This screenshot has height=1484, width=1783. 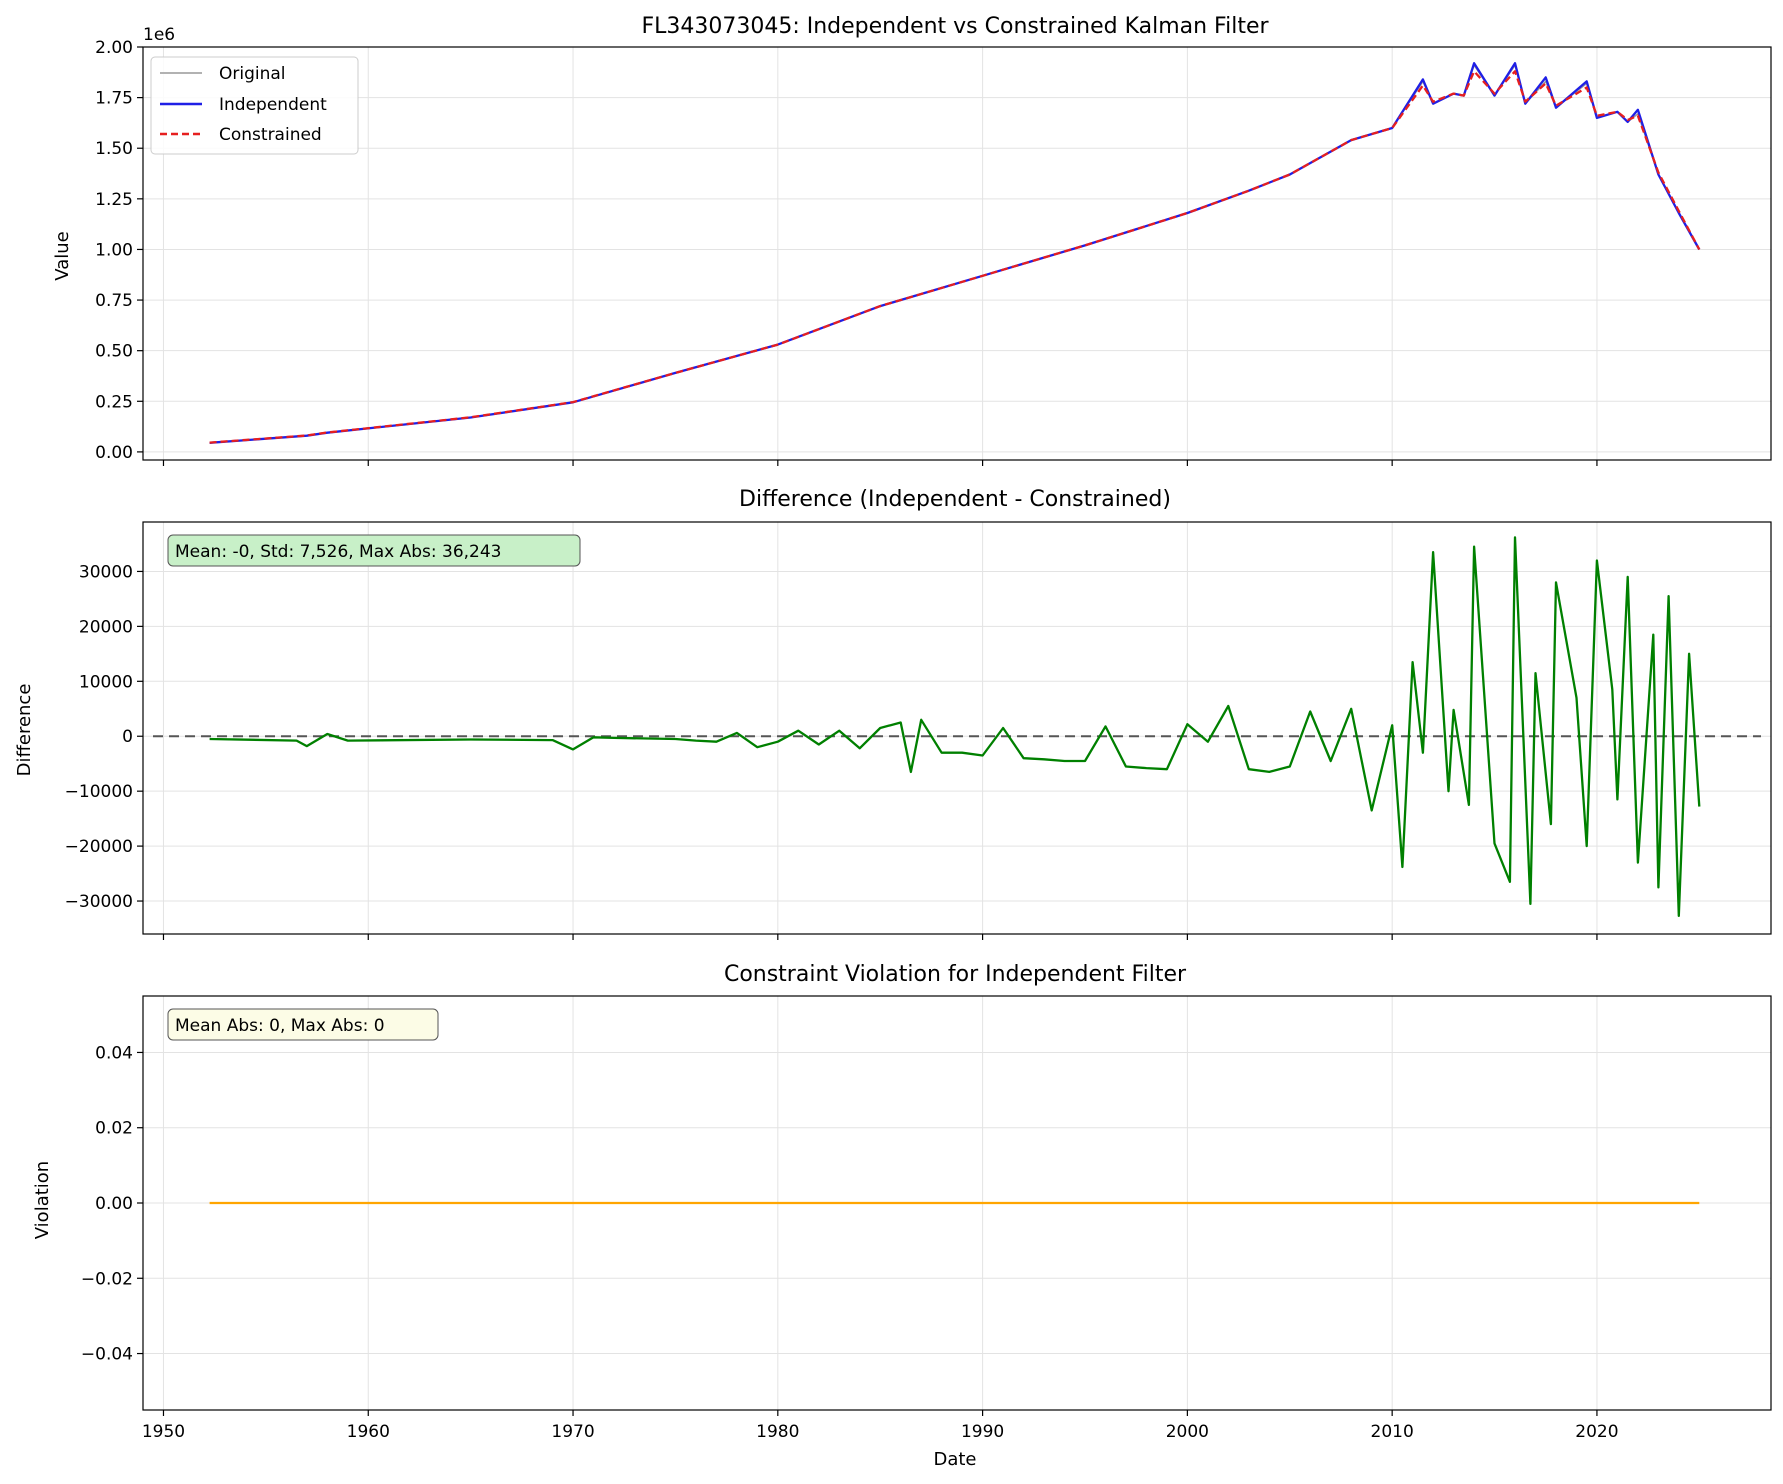 I want to click on legend-original-label: Original, so click(x=252, y=74).